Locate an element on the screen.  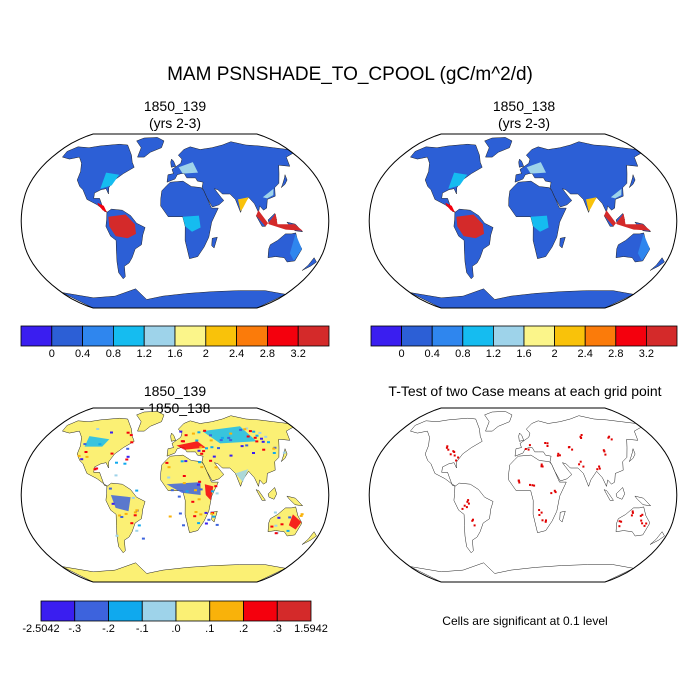
colorbar-case1-labels: 0 0.4 0.8 1.2 1.6 2 2.4 2.8 3.2 is located at coordinates (175, 355).